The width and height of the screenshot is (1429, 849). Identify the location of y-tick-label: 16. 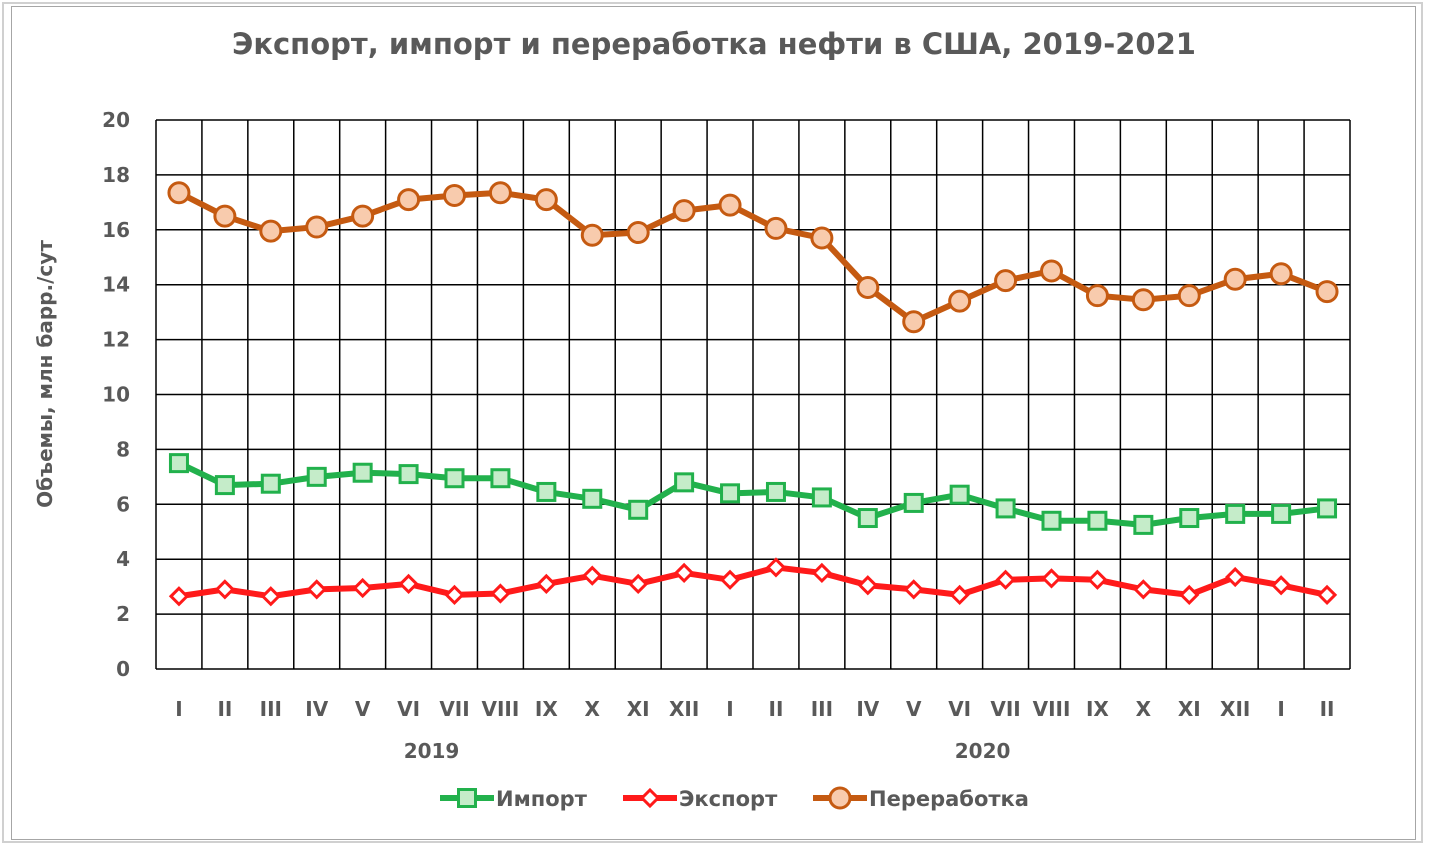
(116, 230).